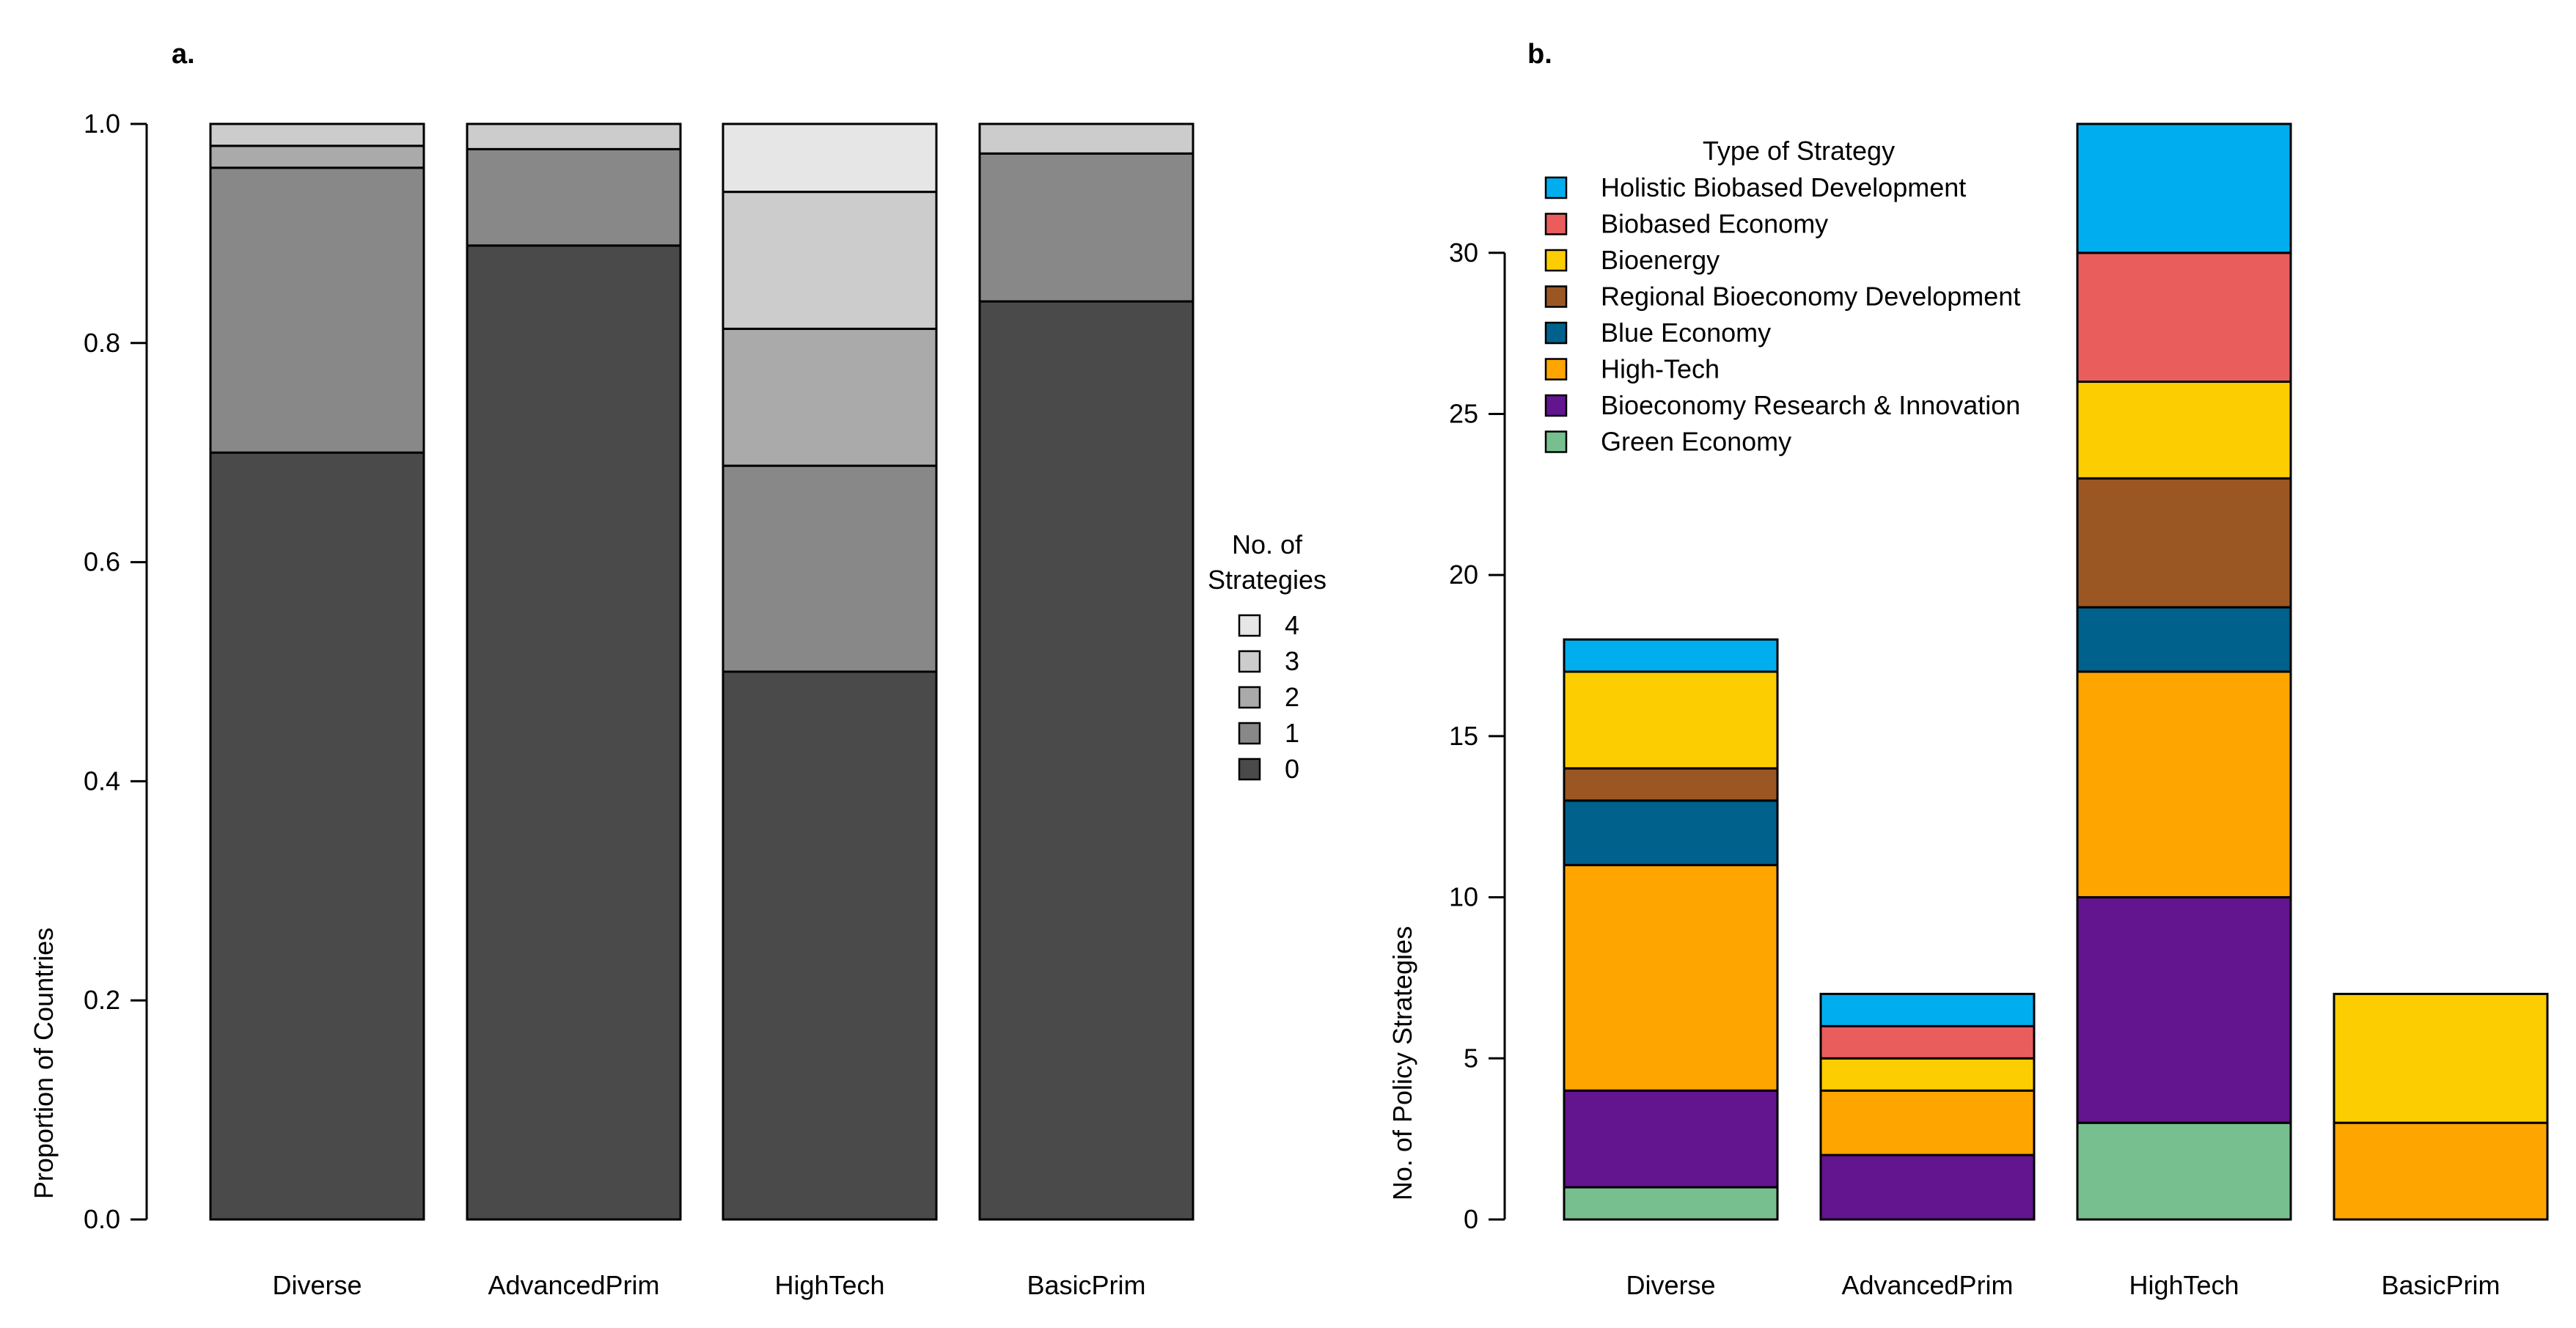  What do you see at coordinates (2184, 188) in the screenshot?
I see `bar-segment-hightech-holistic-biobased-development` at bounding box center [2184, 188].